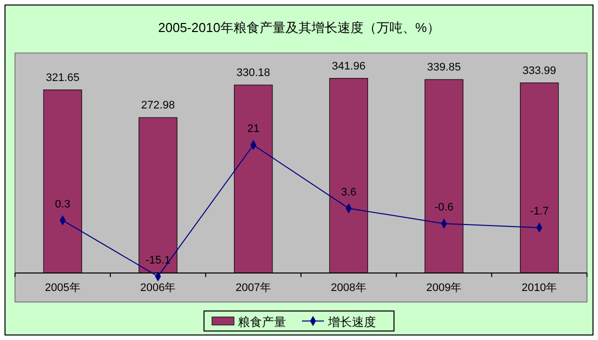 The height and width of the screenshot is (340, 598). Describe the element at coordinates (348, 192) in the screenshot. I see `data-label: 3.6` at that location.